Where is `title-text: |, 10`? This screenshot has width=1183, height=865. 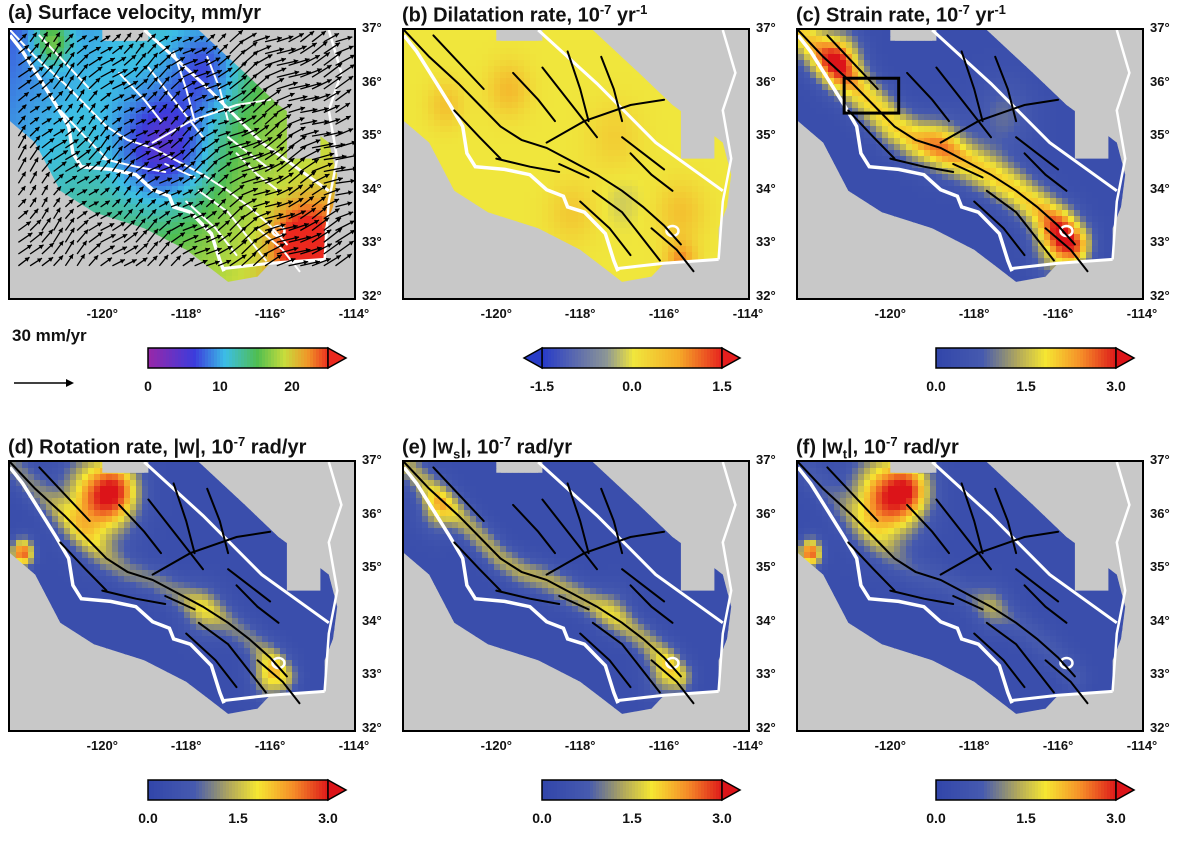
title-text: |, 10 is located at coordinates (480, 447).